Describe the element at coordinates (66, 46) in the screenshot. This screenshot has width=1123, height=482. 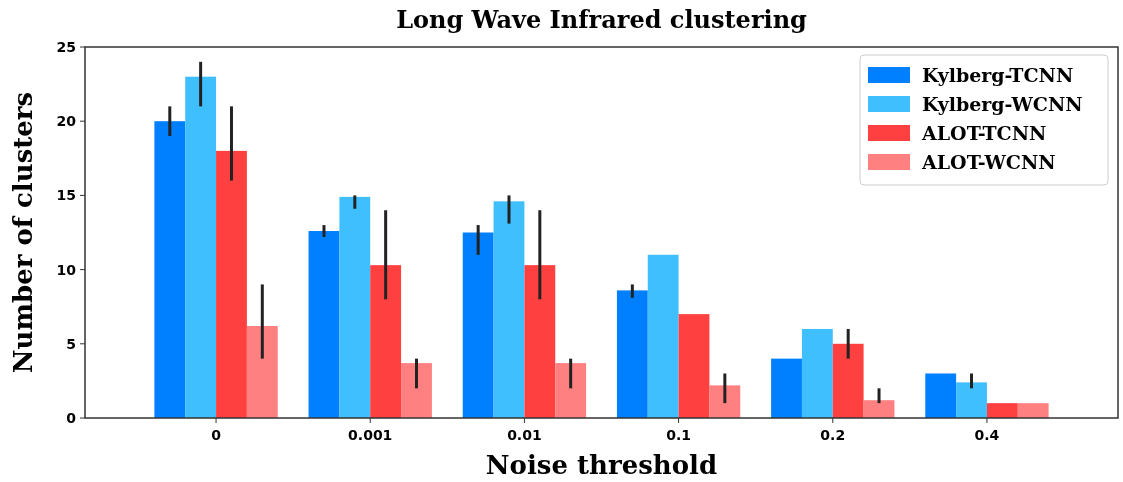
I see `y-tick-label: 25` at that location.